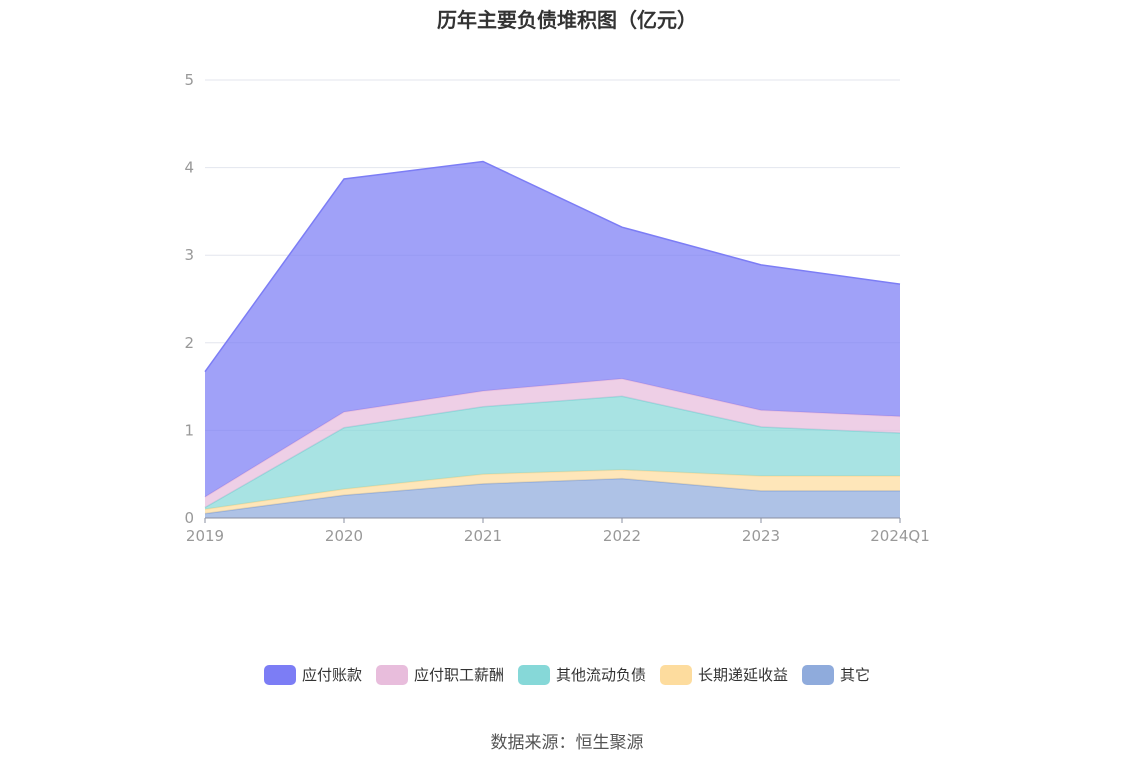 The width and height of the screenshot is (1134, 766). I want to click on x-tick-label: 2024Q1, so click(900, 536).